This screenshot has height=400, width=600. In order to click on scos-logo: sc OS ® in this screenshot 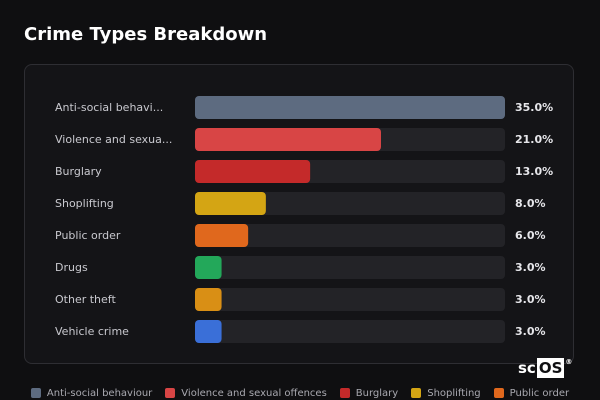, I will do `click(545, 368)`.